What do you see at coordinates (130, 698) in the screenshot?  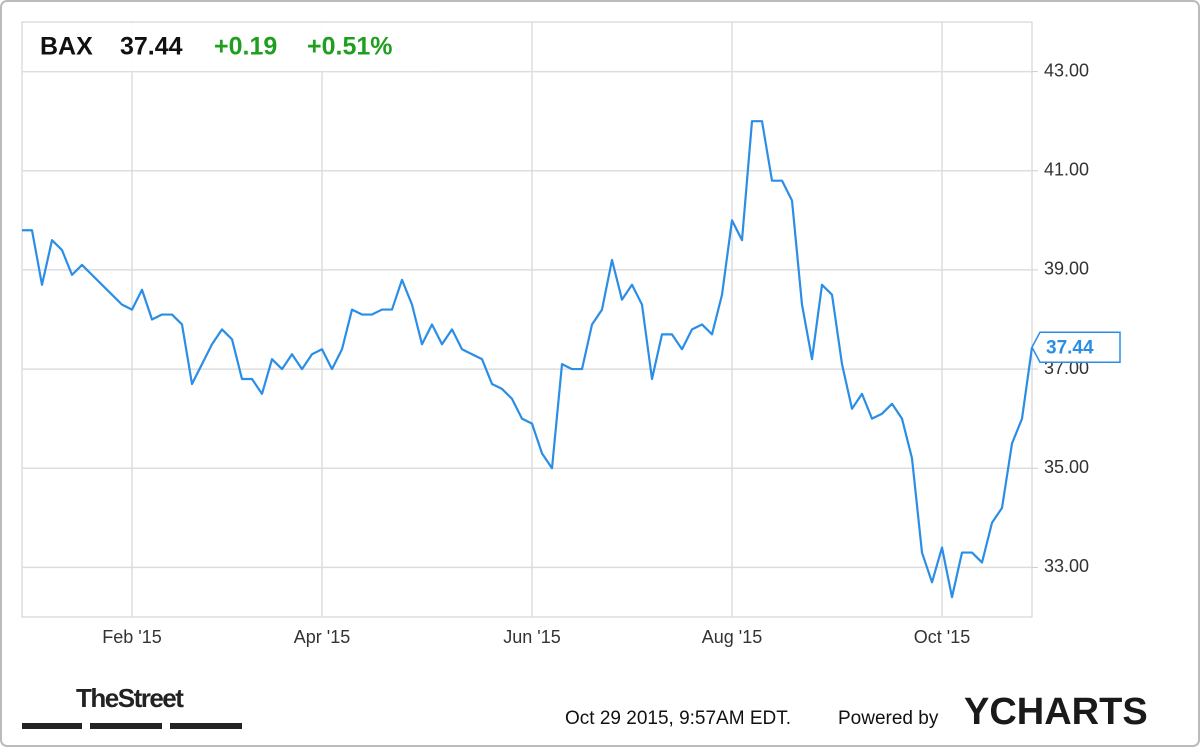 I see `source-logo: TheStreet` at bounding box center [130, 698].